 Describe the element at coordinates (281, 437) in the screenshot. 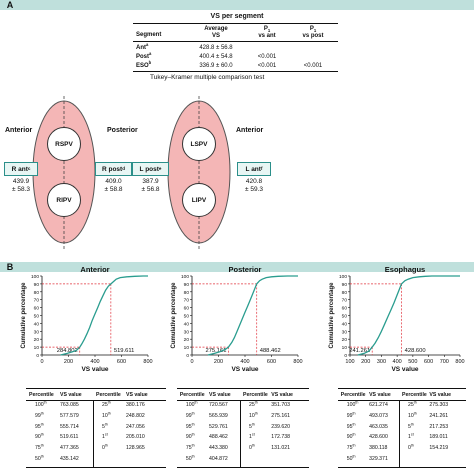

I see `vs-value-cell: 172.738` at that location.